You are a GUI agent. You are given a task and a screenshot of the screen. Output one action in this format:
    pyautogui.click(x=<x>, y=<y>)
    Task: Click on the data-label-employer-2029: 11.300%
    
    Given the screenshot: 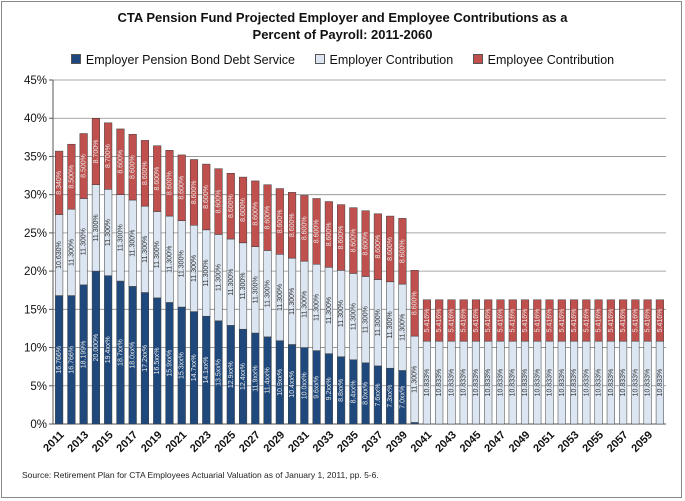 What is the action you would take?
    pyautogui.click(x=280, y=297)
    